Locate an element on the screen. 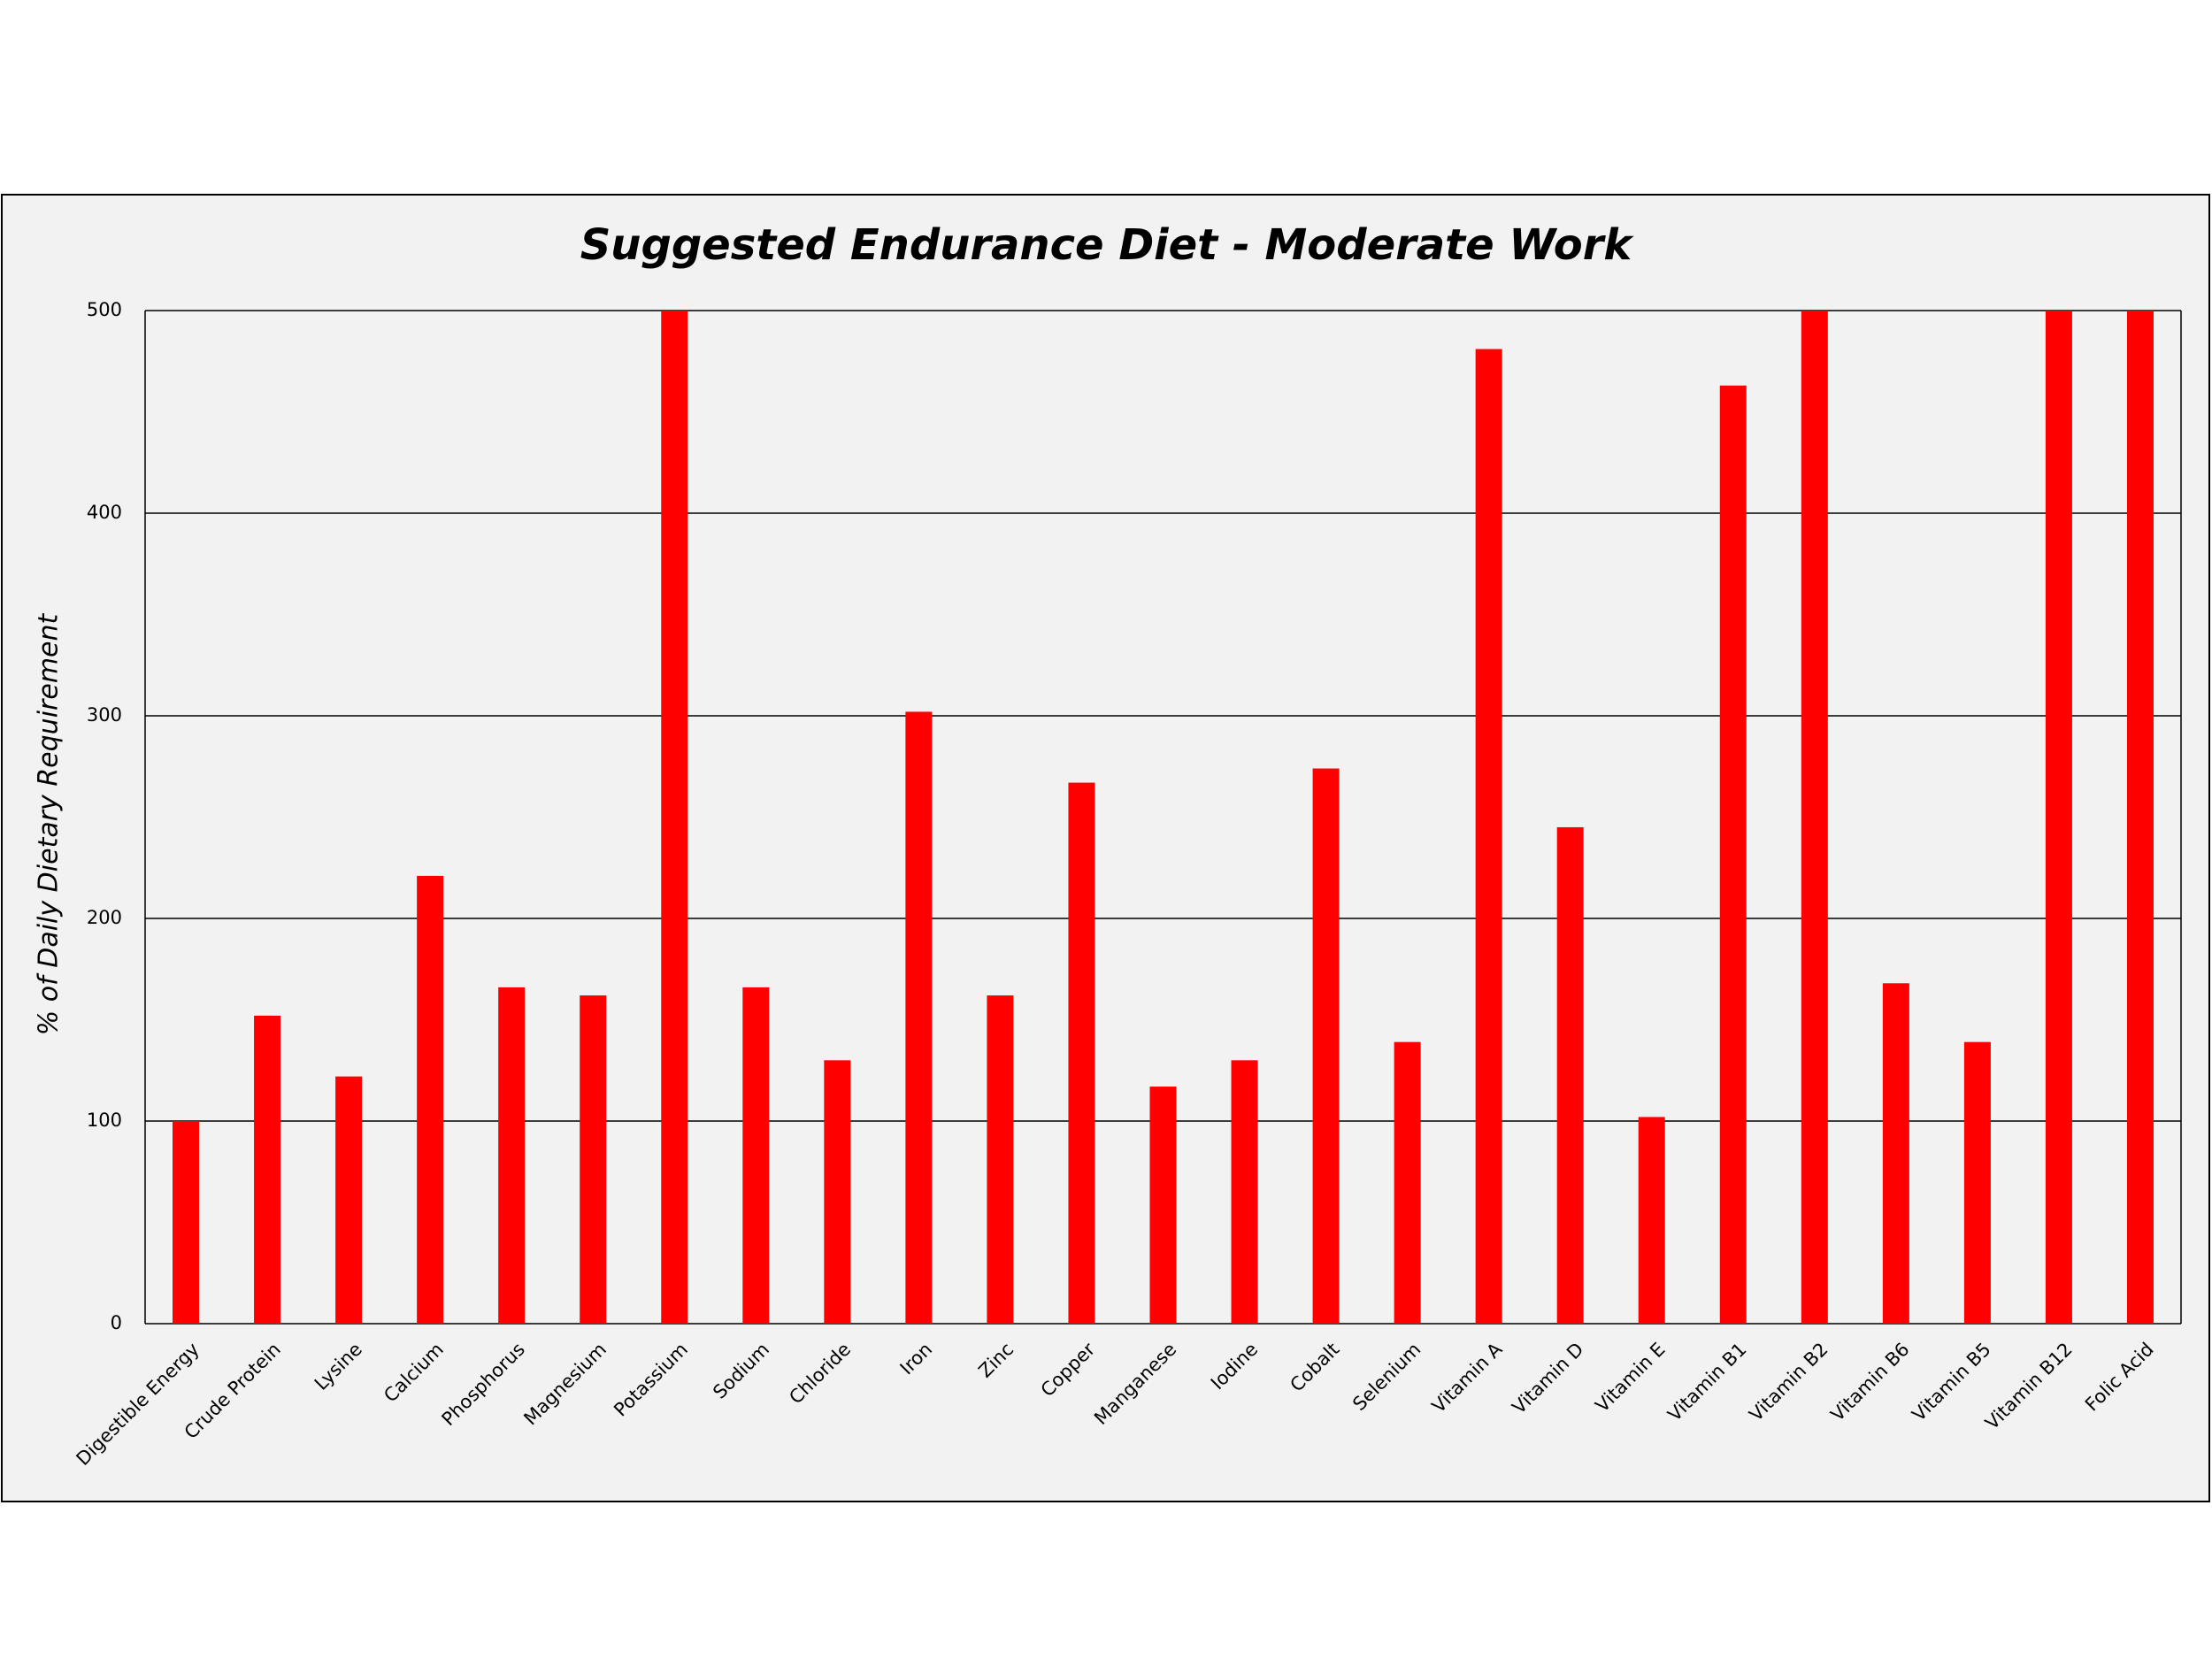 This screenshot has width=2212, height=1659. y-tick-label: 500 is located at coordinates (105, 310).